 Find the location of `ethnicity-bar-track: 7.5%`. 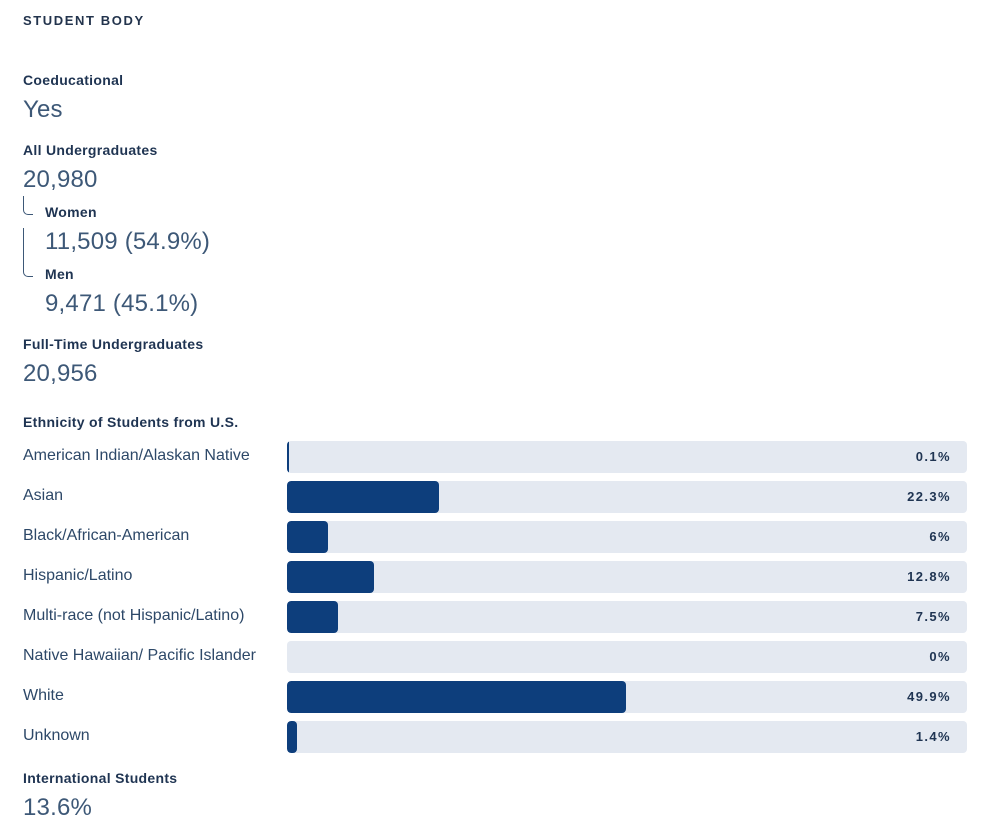

ethnicity-bar-track: 7.5% is located at coordinates (627, 617).